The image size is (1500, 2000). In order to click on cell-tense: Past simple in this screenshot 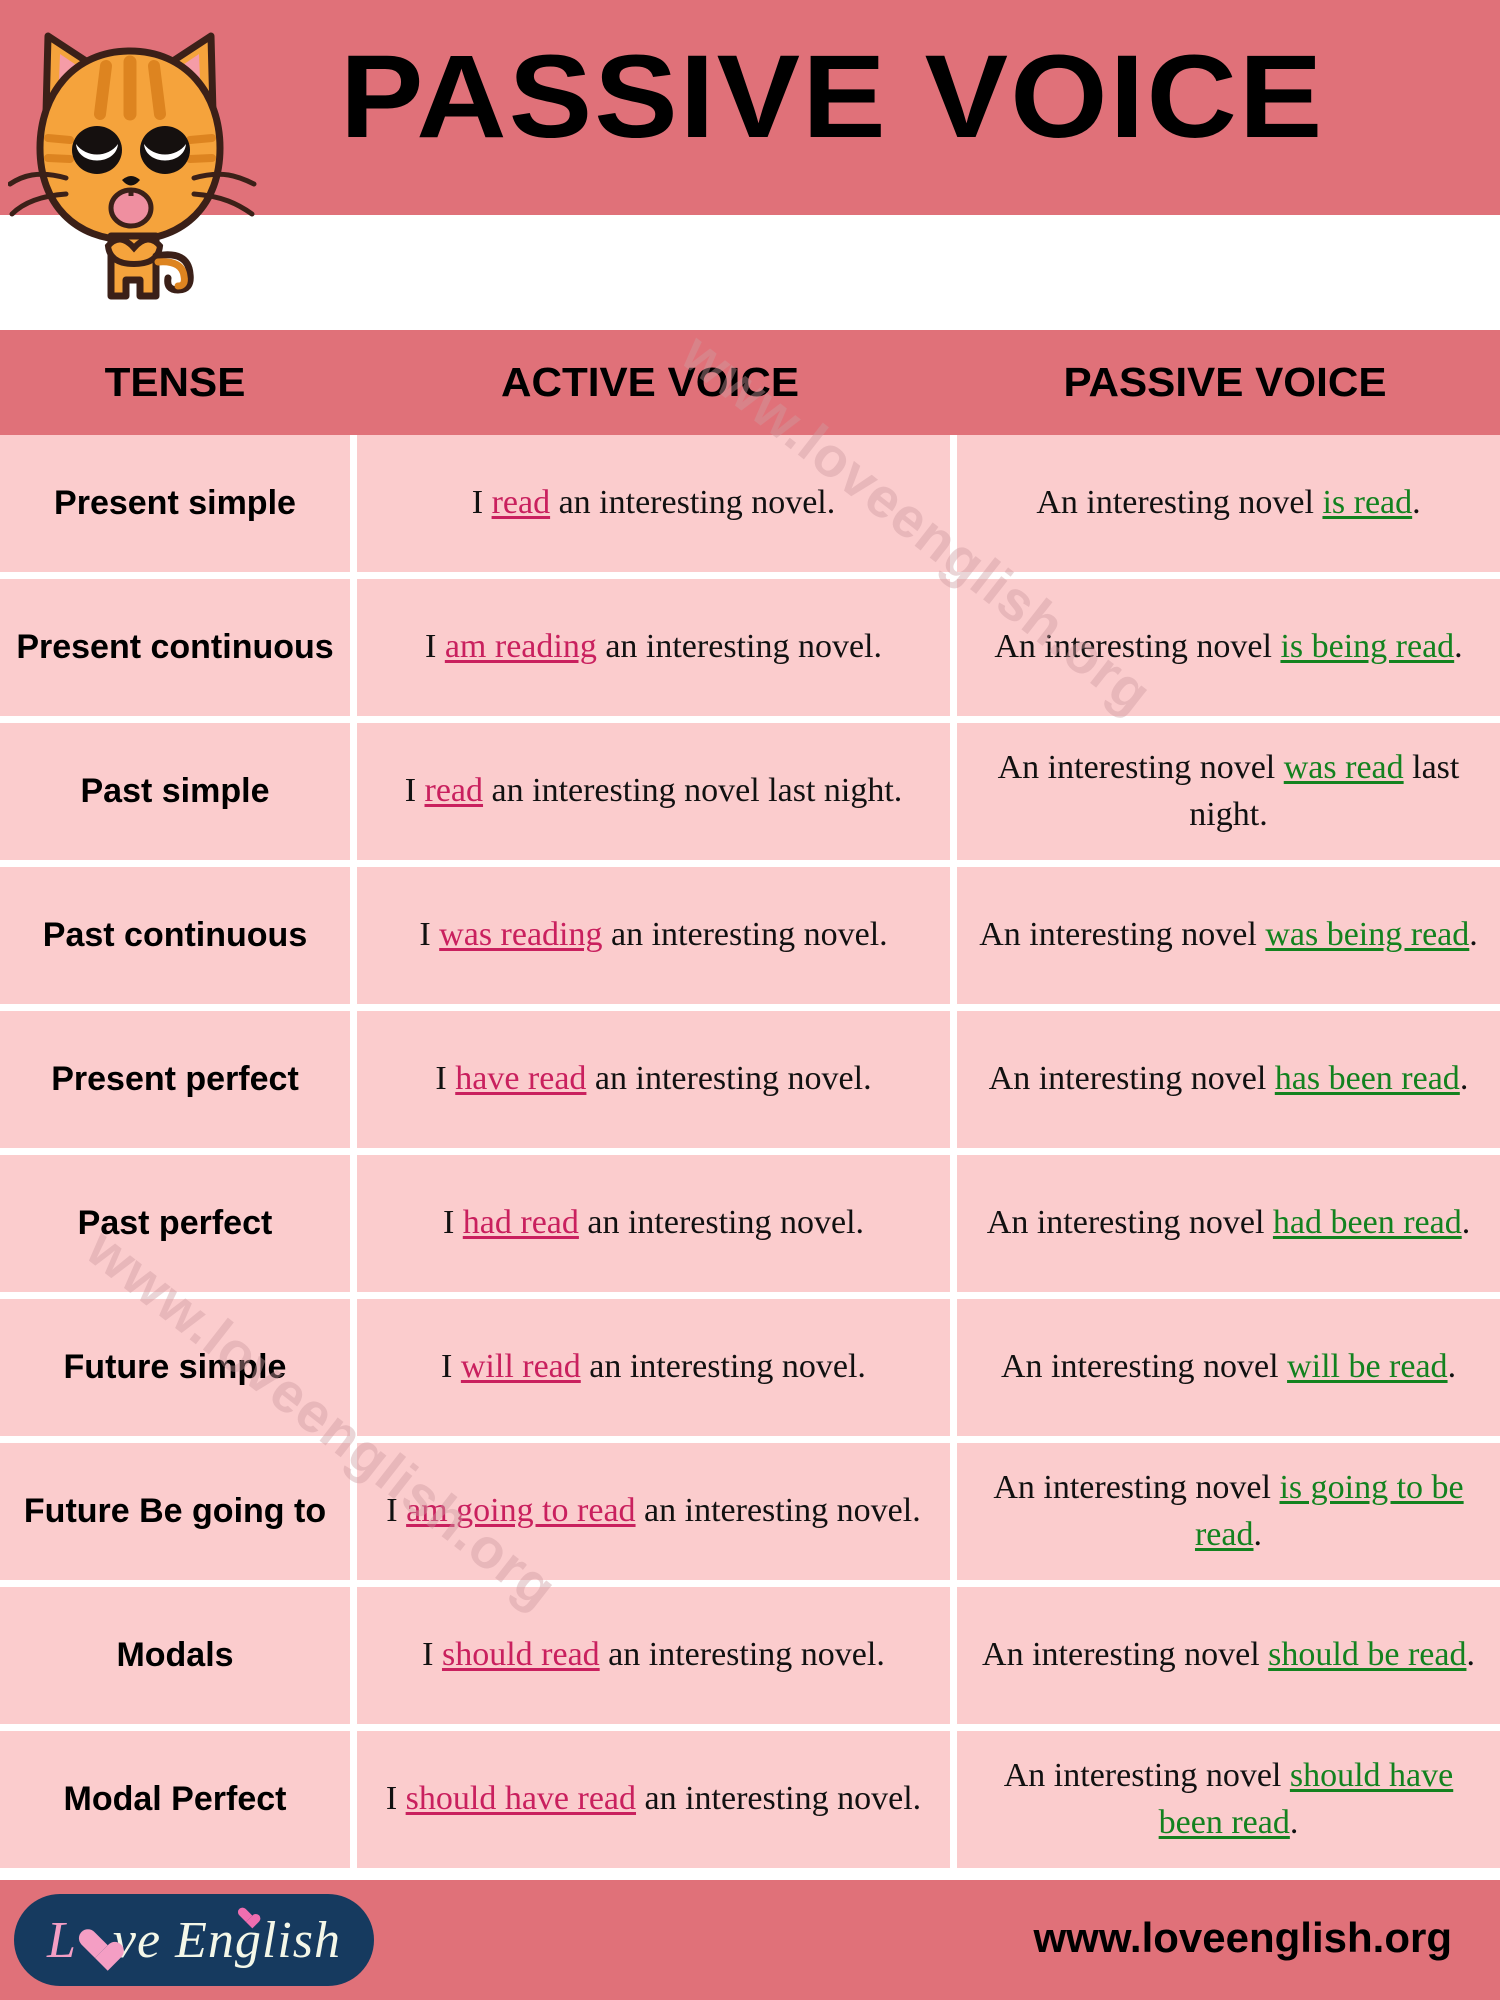, I will do `click(175, 791)`.